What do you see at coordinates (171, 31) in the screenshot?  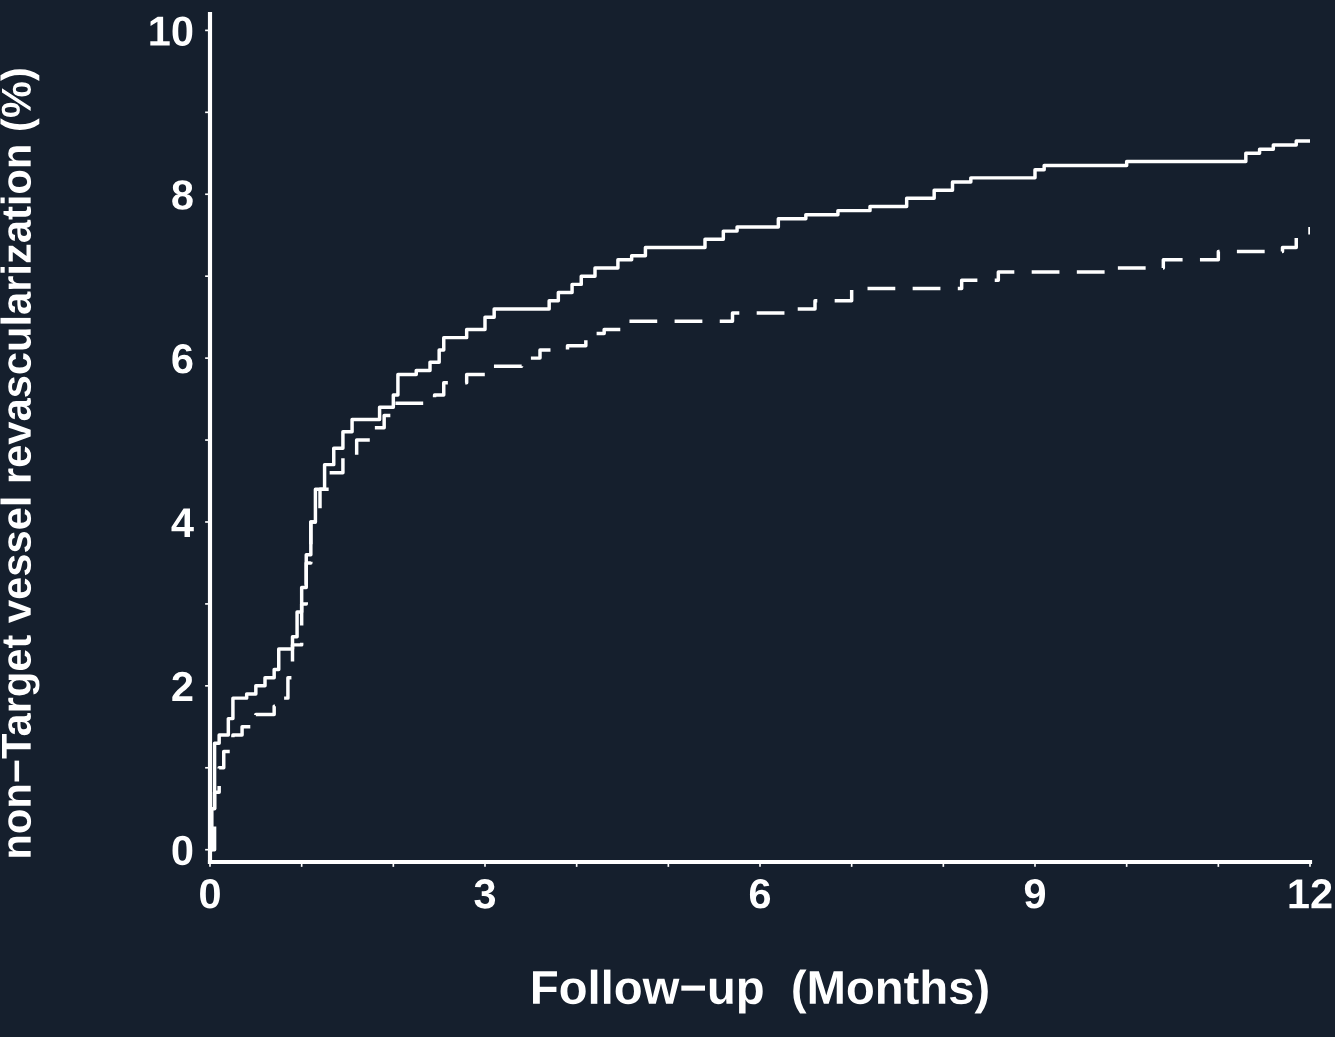 I see `y-tick-label: 10` at bounding box center [171, 31].